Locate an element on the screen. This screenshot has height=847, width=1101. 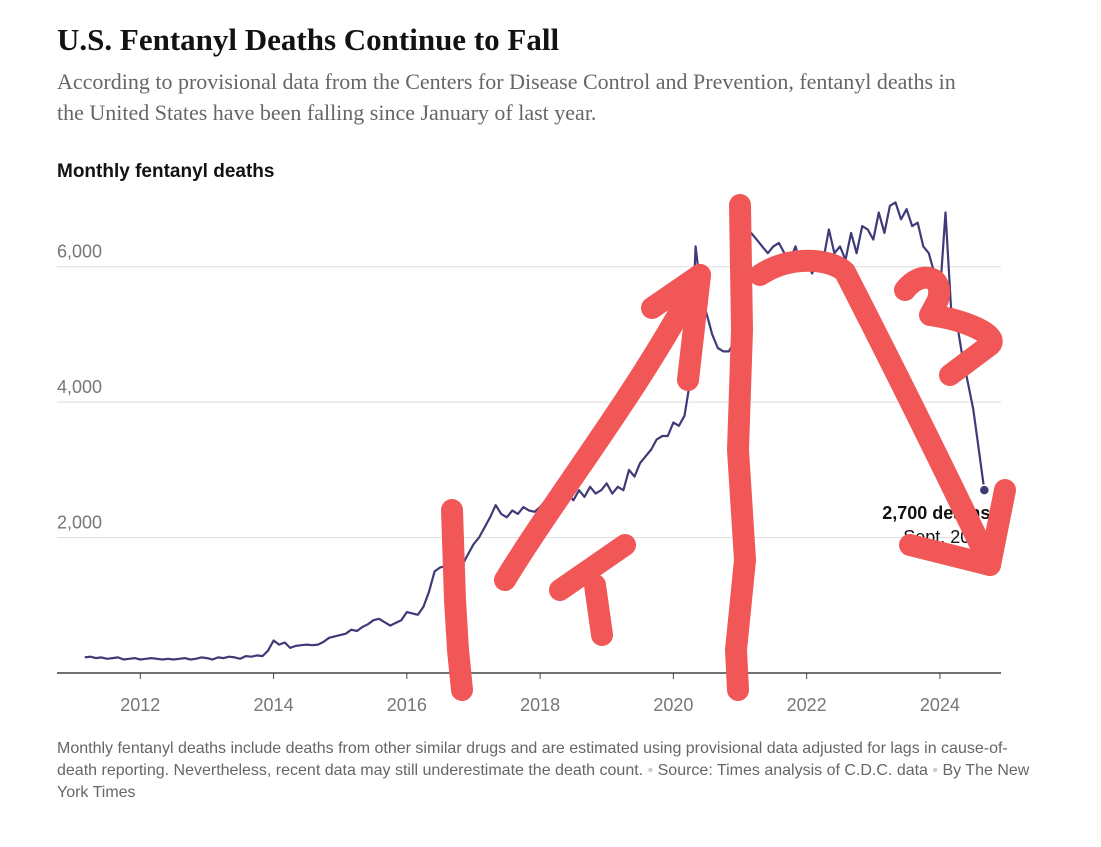
end-point is located at coordinates (984, 490).